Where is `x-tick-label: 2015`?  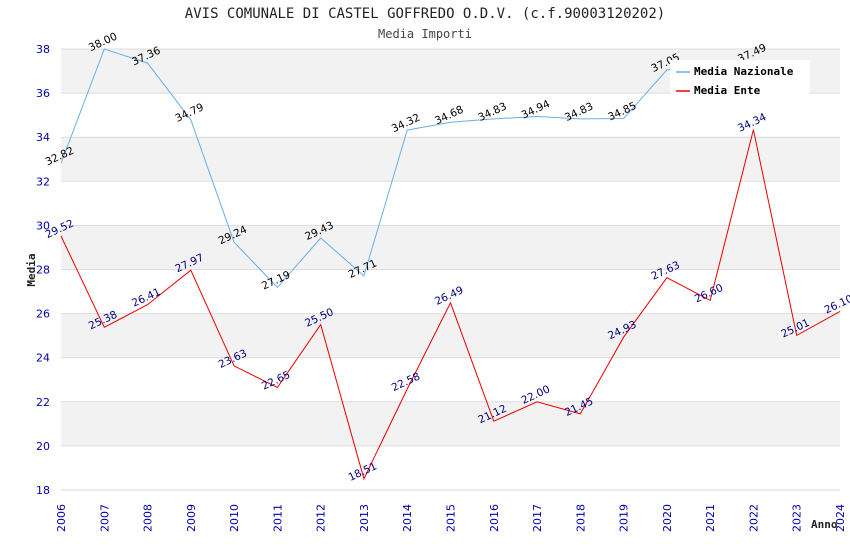 x-tick-label: 2015 is located at coordinates (451, 518).